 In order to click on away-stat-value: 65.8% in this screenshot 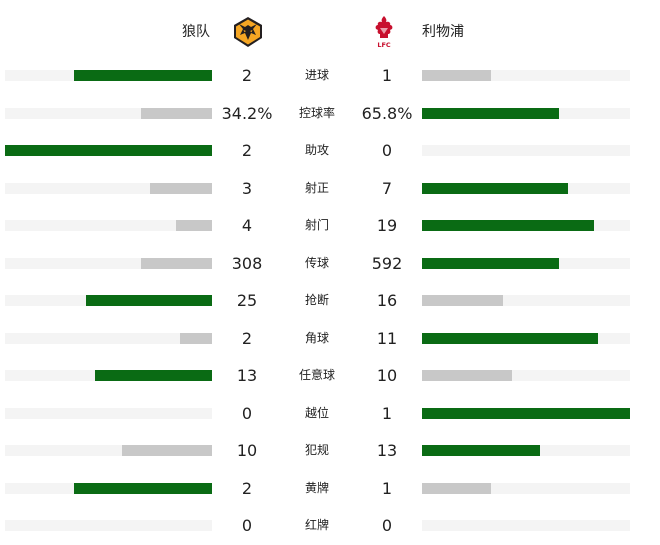, I will do `click(387, 113)`.